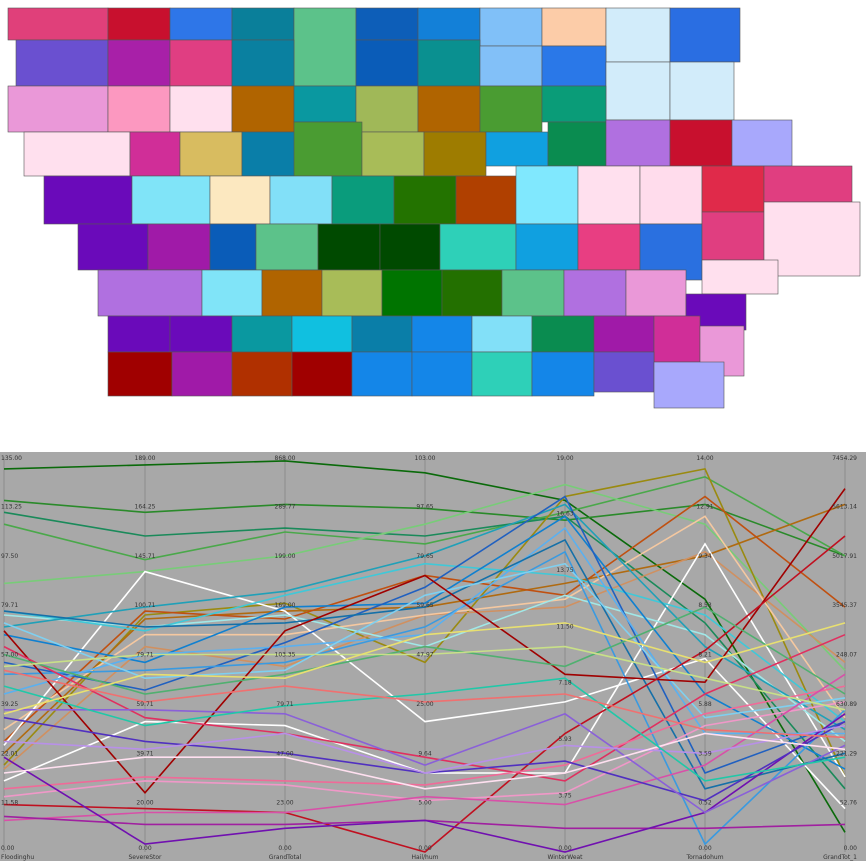  Describe the element at coordinates (285, 857) in the screenshot. I see `axis-name-GrandTotal: GrandTotal` at that location.